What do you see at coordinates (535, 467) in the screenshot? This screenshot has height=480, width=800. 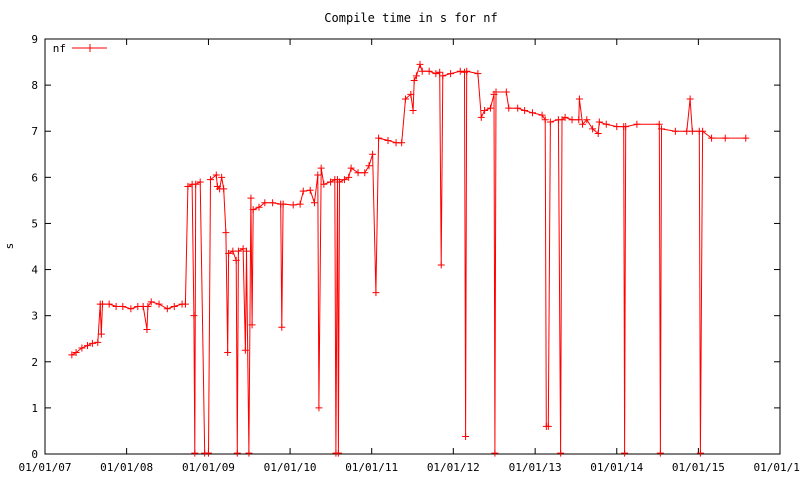 I see `x-tick-label: 01/01/13` at bounding box center [535, 467].